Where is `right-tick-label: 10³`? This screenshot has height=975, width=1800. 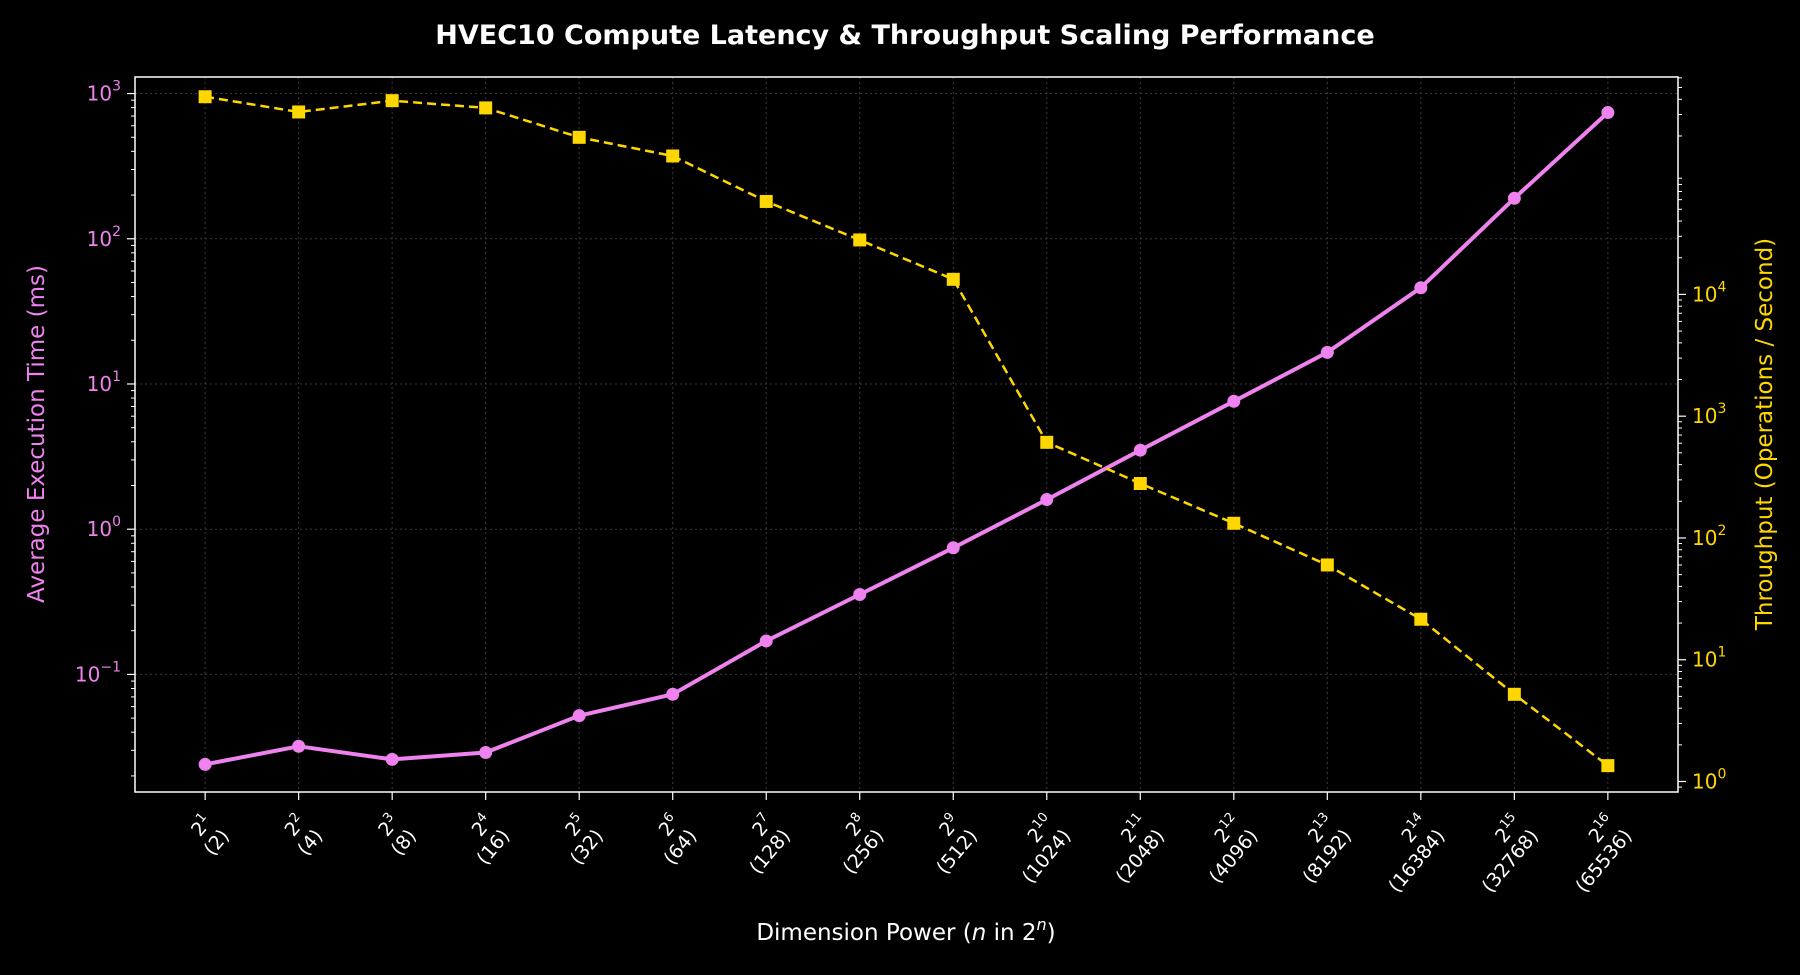
right-tick-label: 10³ is located at coordinates (1709, 414).